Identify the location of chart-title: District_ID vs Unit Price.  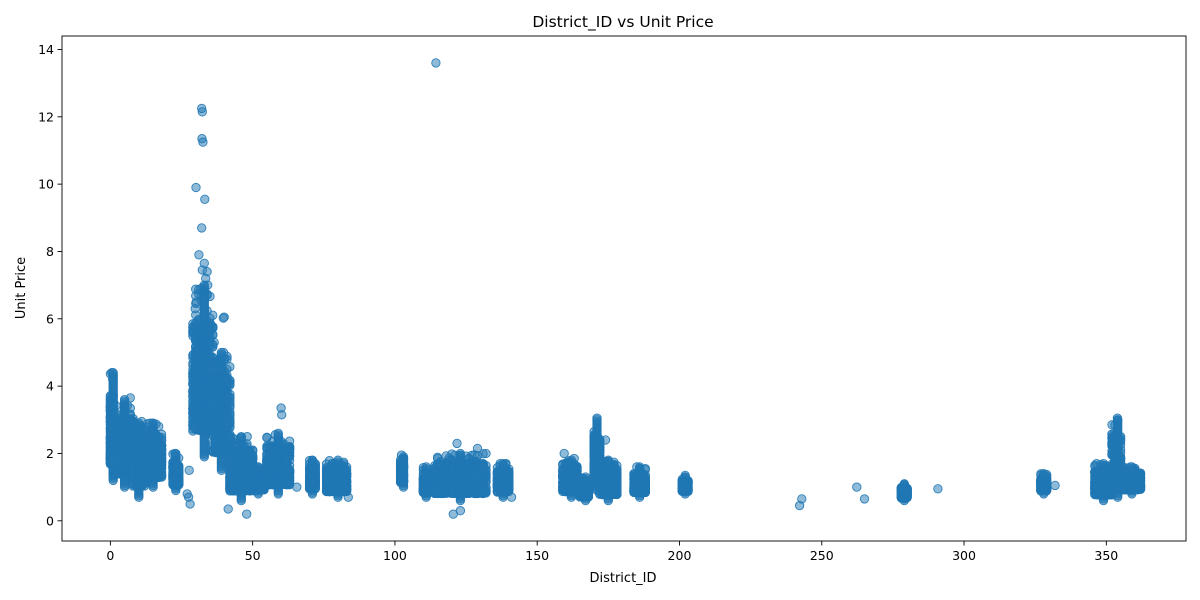
(622, 22).